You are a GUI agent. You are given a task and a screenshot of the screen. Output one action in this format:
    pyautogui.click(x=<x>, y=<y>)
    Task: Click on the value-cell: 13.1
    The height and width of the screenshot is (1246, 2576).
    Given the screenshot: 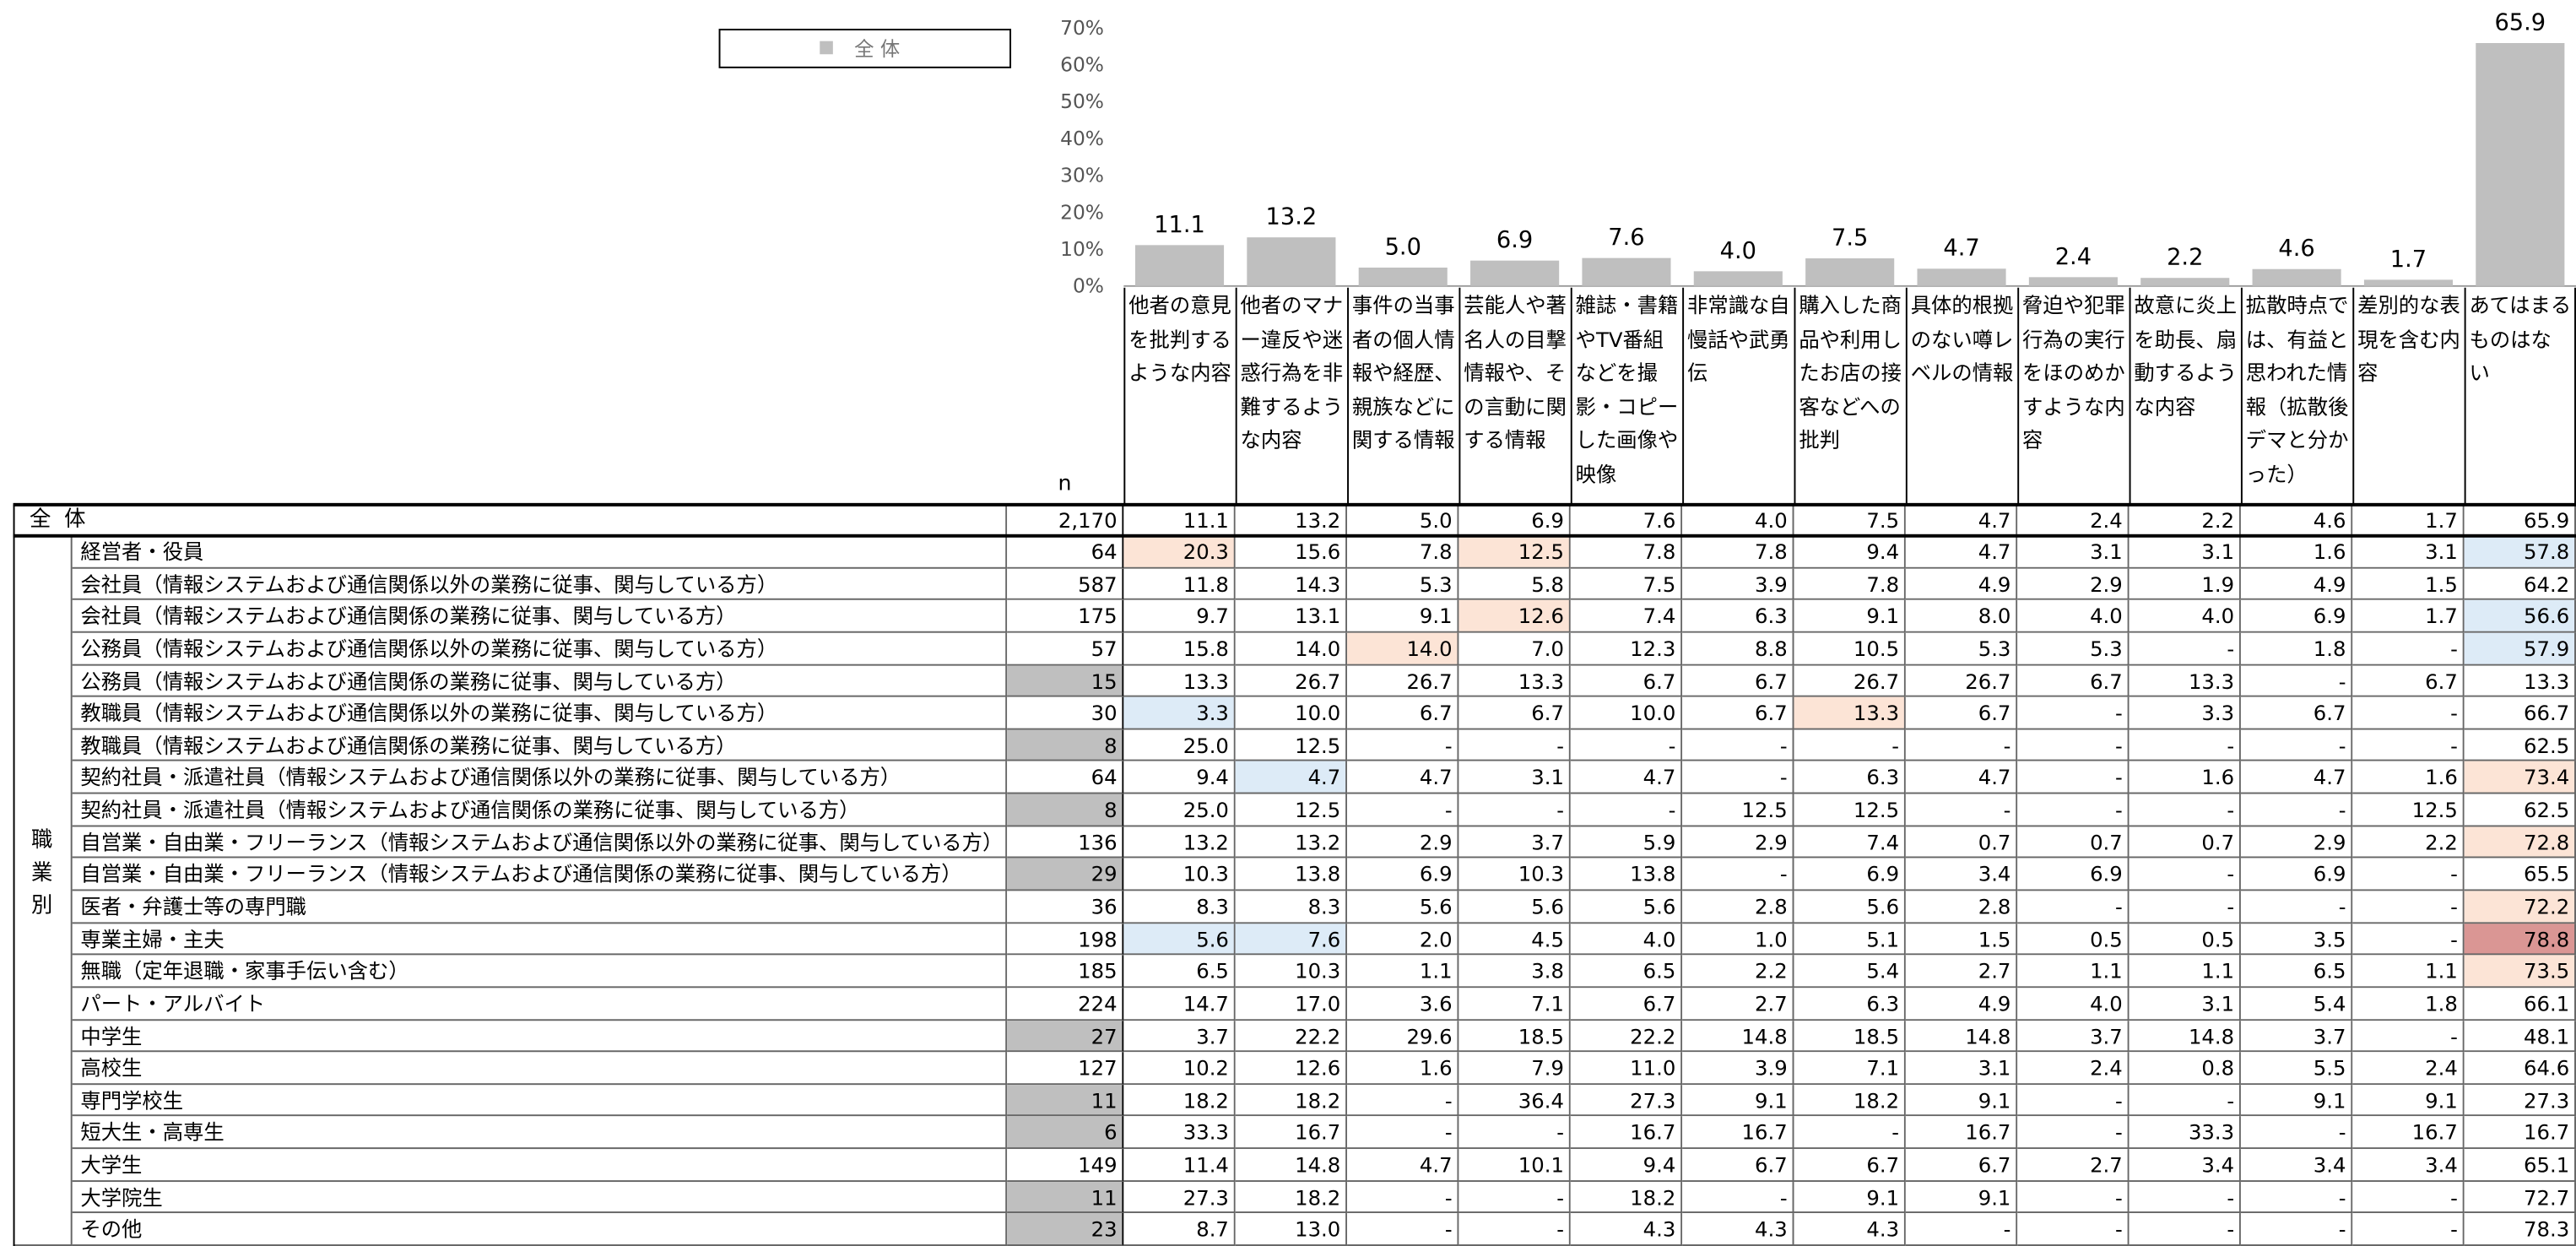 What is the action you would take?
    pyautogui.click(x=1291, y=616)
    